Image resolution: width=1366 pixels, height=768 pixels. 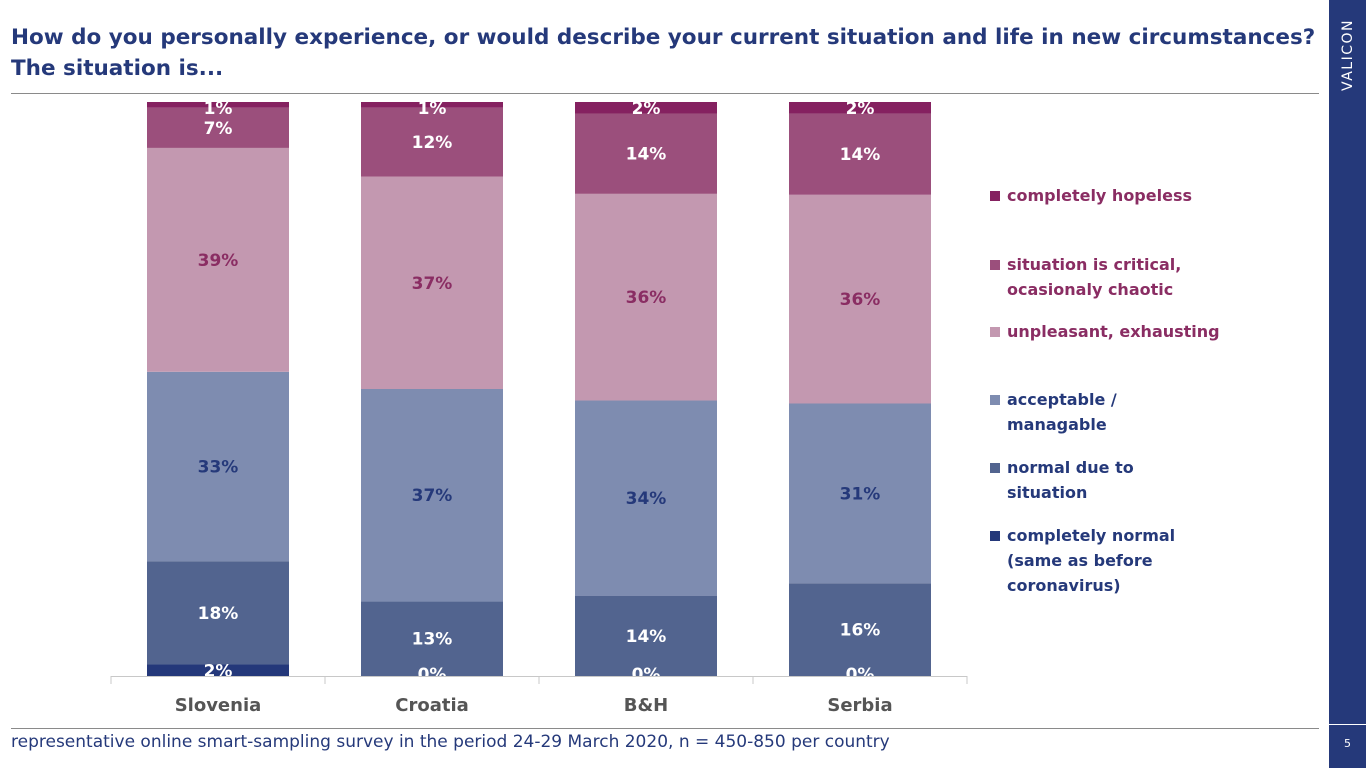 What do you see at coordinates (665, 728) in the screenshot?
I see `footer-divider` at bounding box center [665, 728].